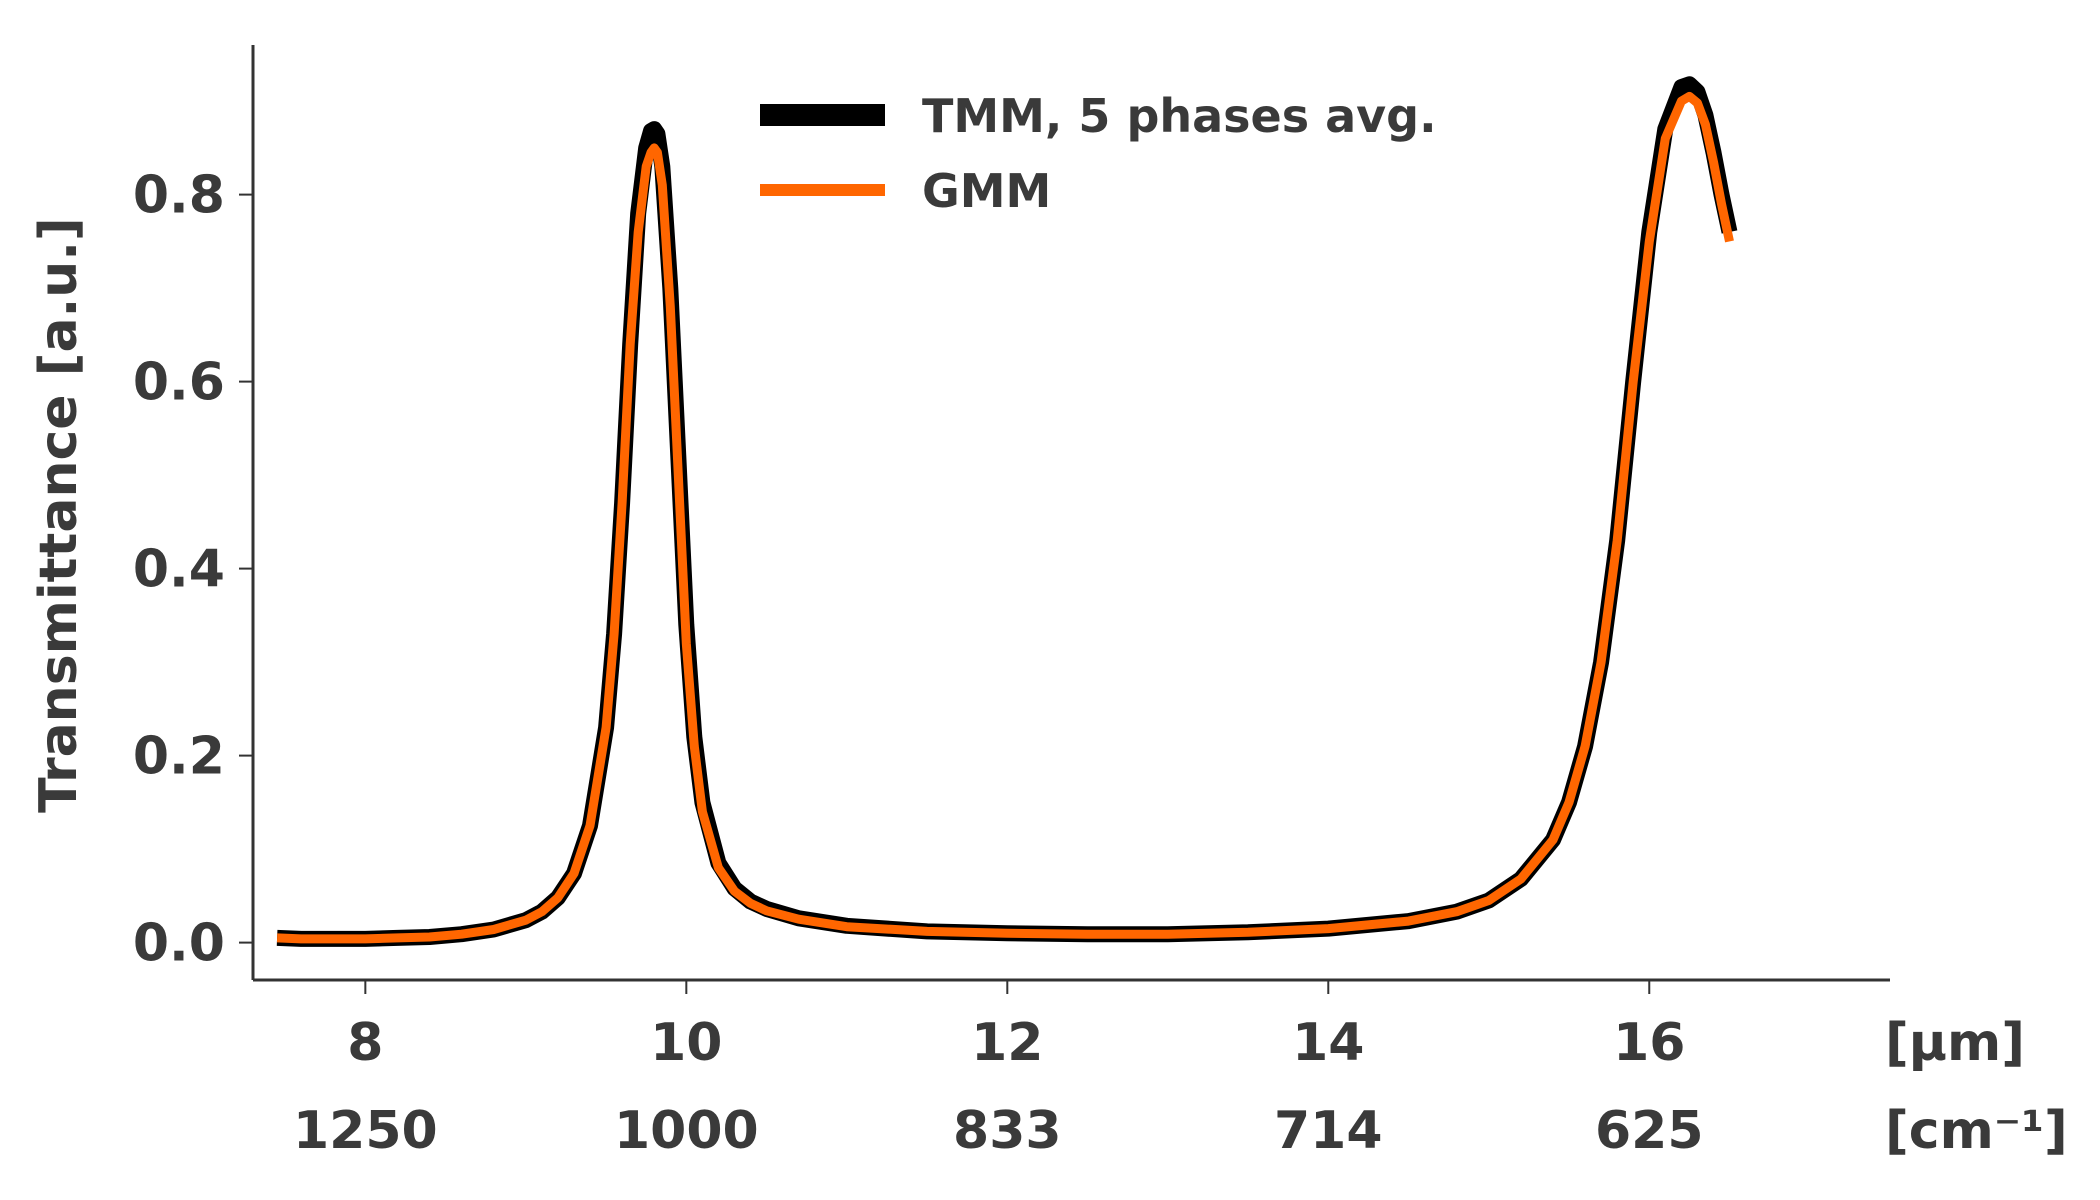 The image size is (2100, 1200). What do you see at coordinates (179, 383) in the screenshot?
I see `y-tick-label: 0.6` at bounding box center [179, 383].